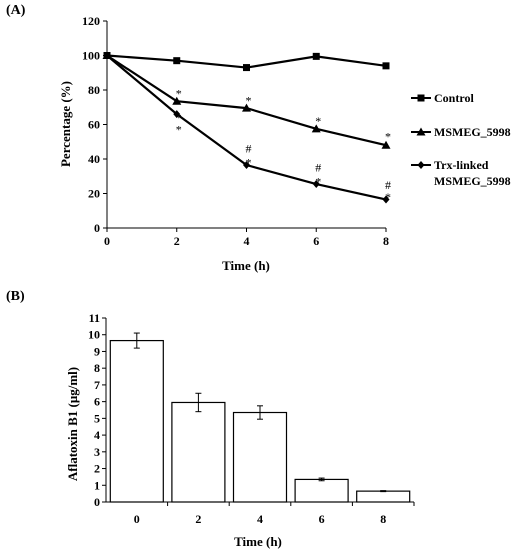 The height and width of the screenshot is (550, 530). I want to click on y-tick-label: 2, so click(97, 469).